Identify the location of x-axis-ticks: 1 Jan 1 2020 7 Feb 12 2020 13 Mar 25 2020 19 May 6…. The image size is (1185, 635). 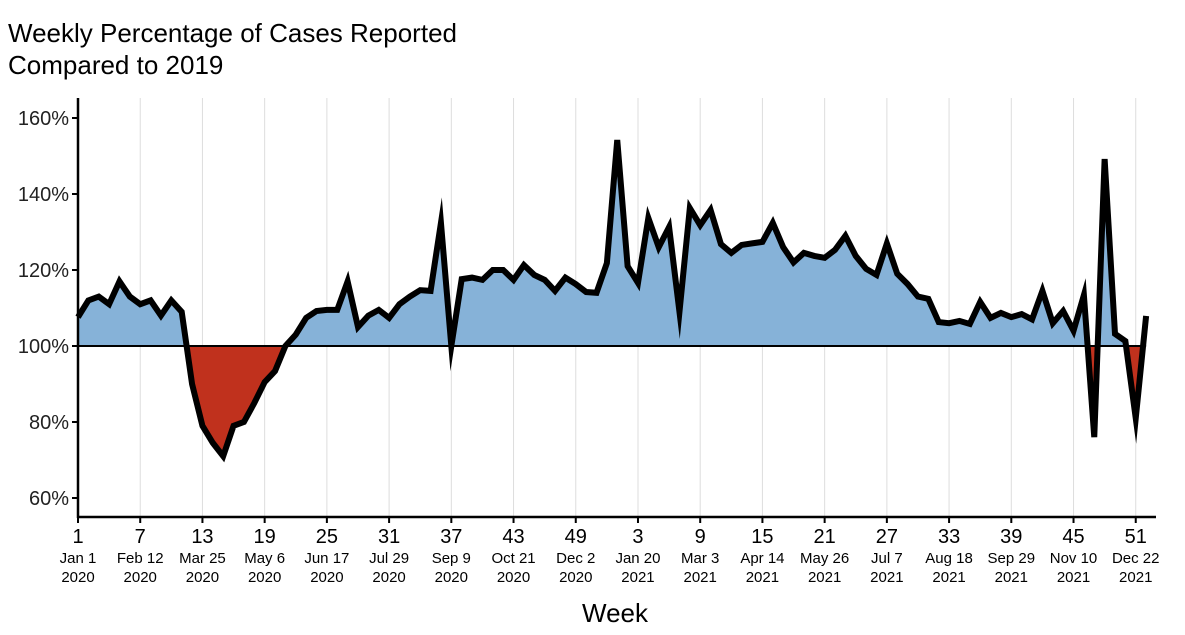
(610, 551).